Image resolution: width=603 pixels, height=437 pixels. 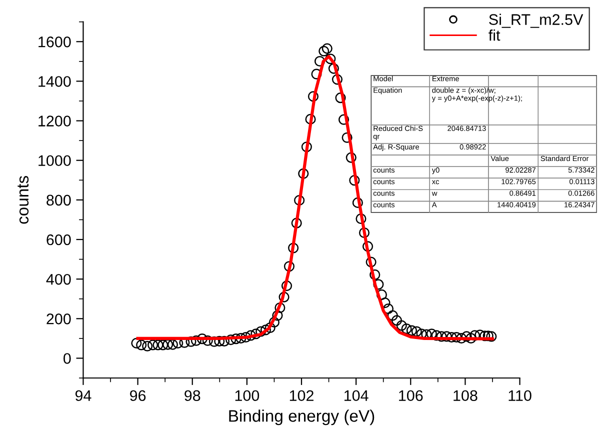 What do you see at coordinates (58, 200) in the screenshot?
I see `y-tick-label: 800` at bounding box center [58, 200].